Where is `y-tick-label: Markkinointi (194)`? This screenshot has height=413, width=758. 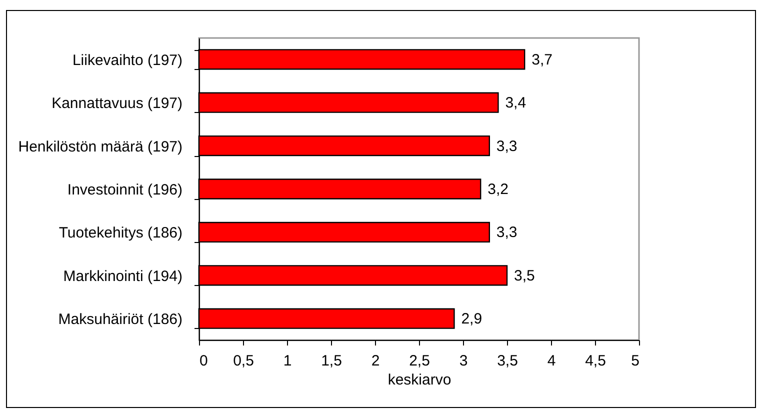
y-tick-label: Markkinointi (194) is located at coordinates (122, 276).